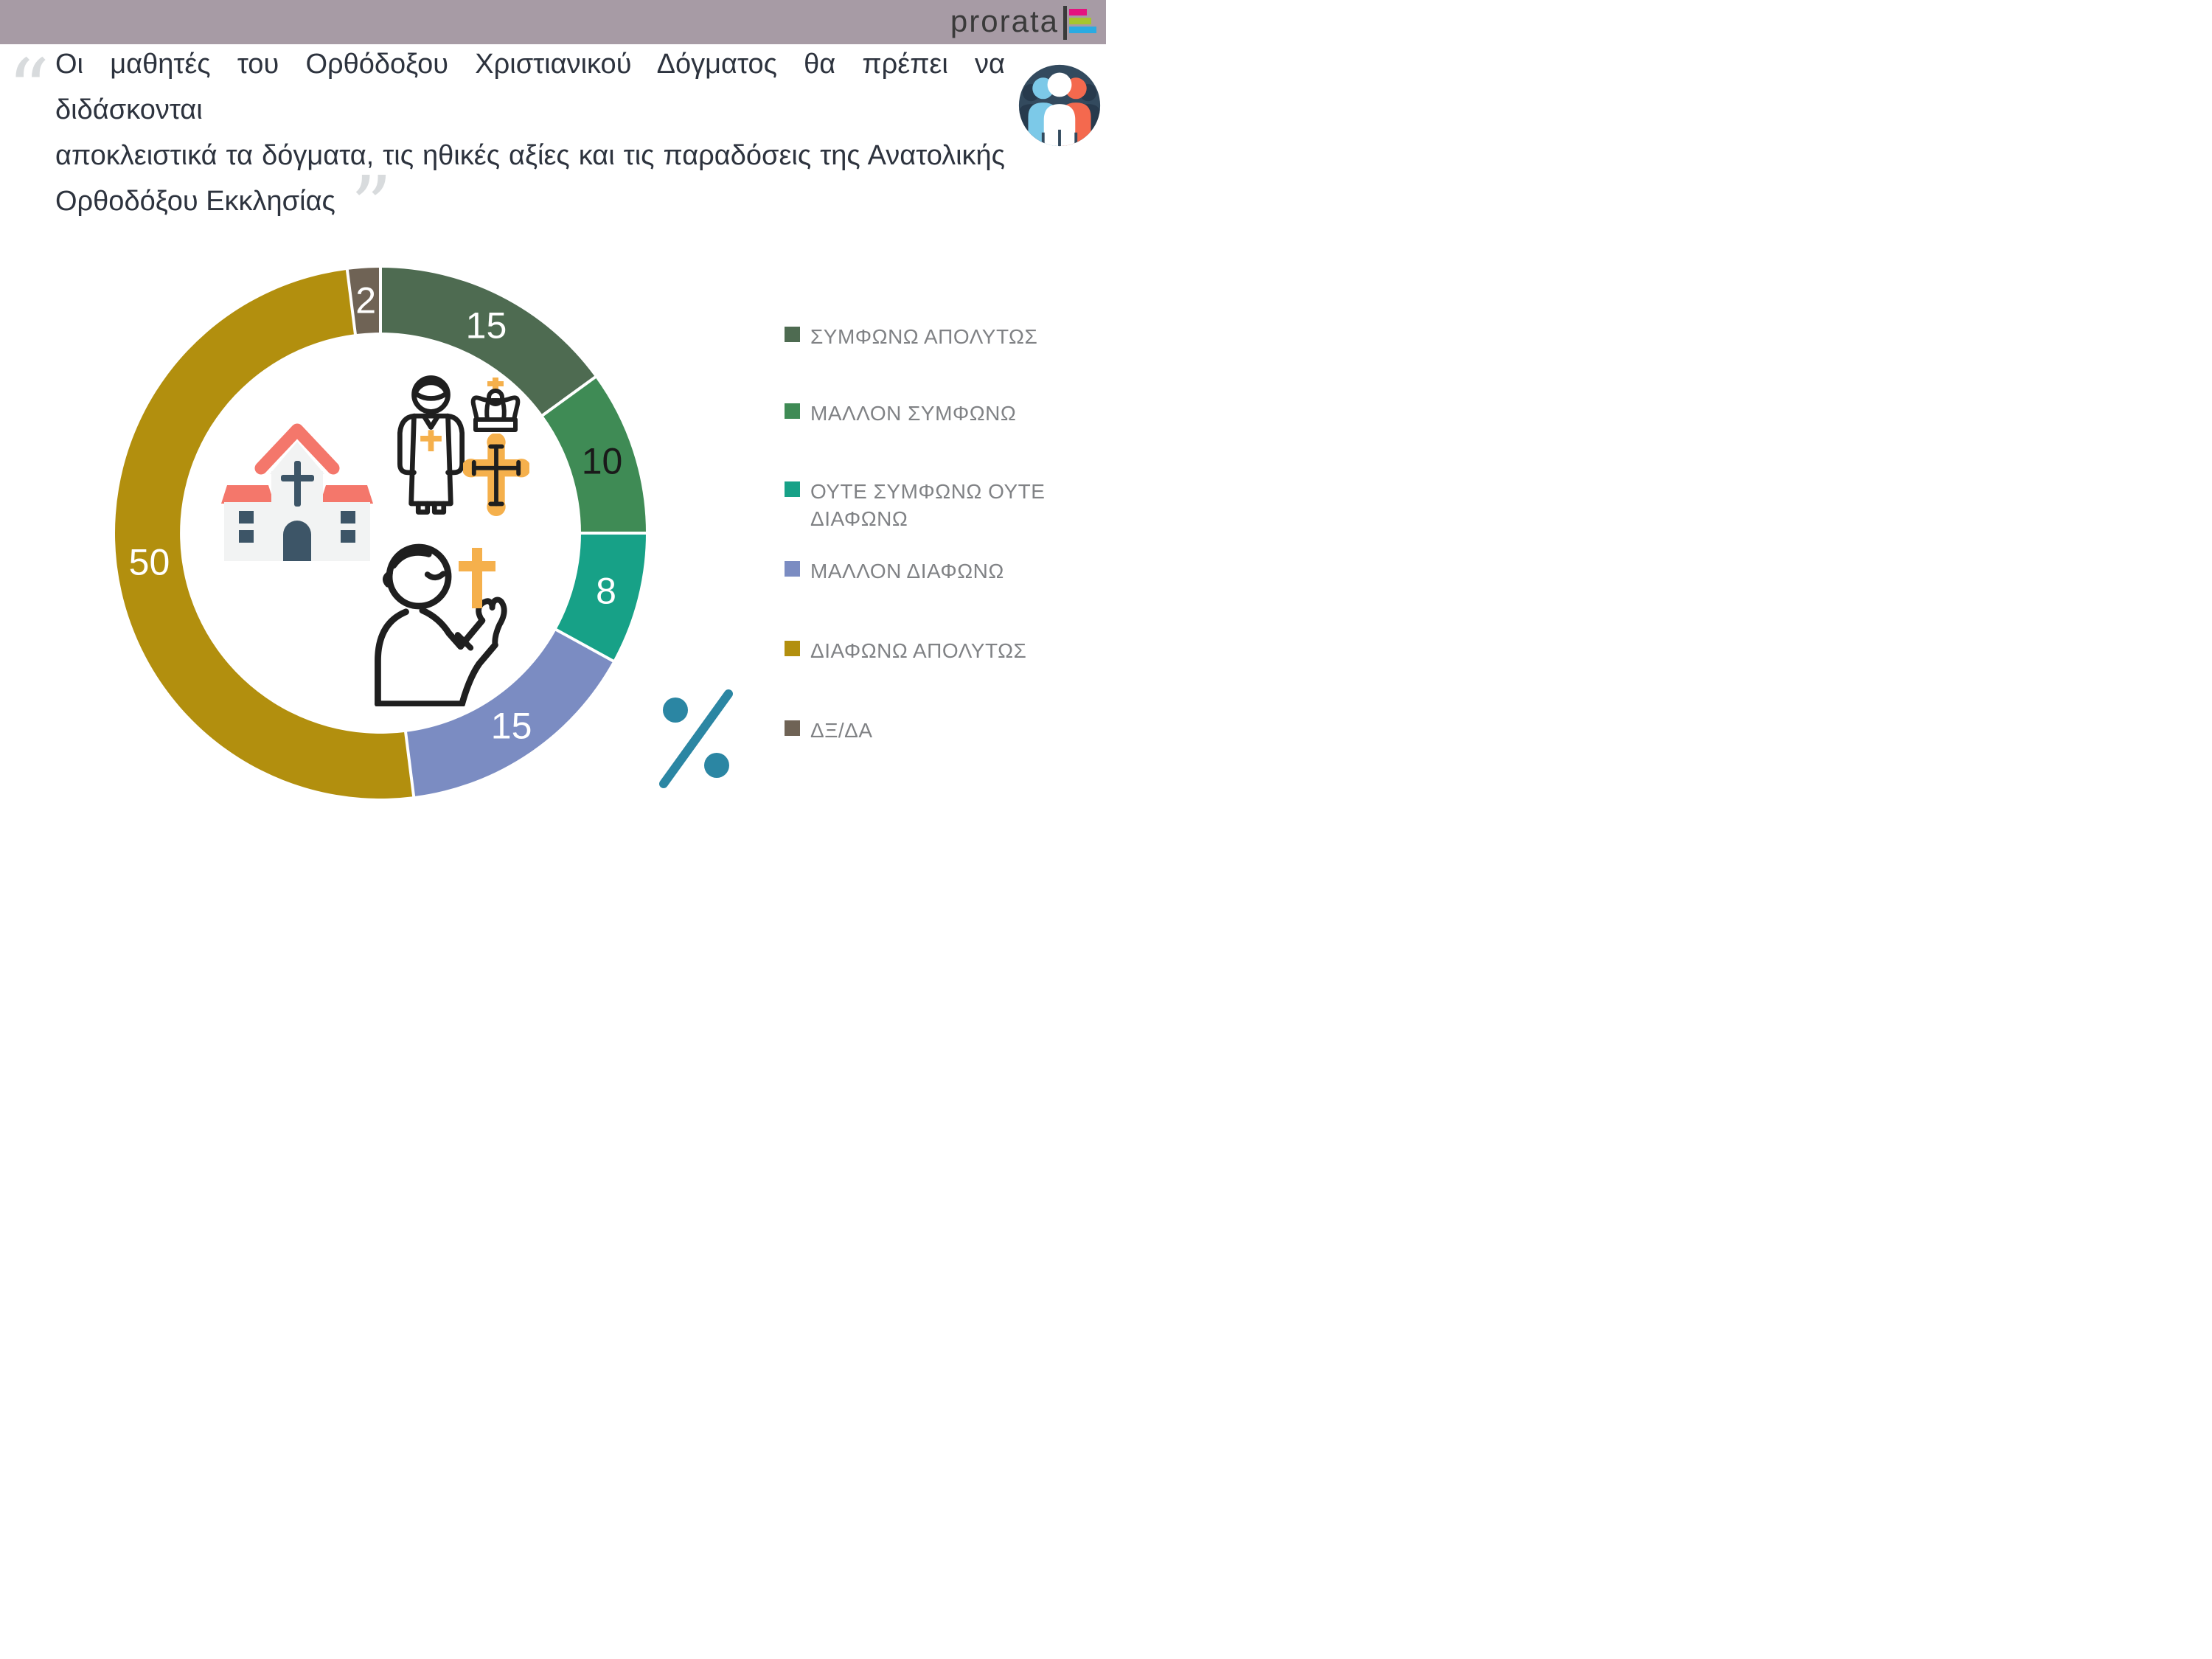 Image resolution: width=2212 pixels, height=1659 pixels. I want to click on legend-label: ΔΞ/ΔΑ, so click(841, 730).